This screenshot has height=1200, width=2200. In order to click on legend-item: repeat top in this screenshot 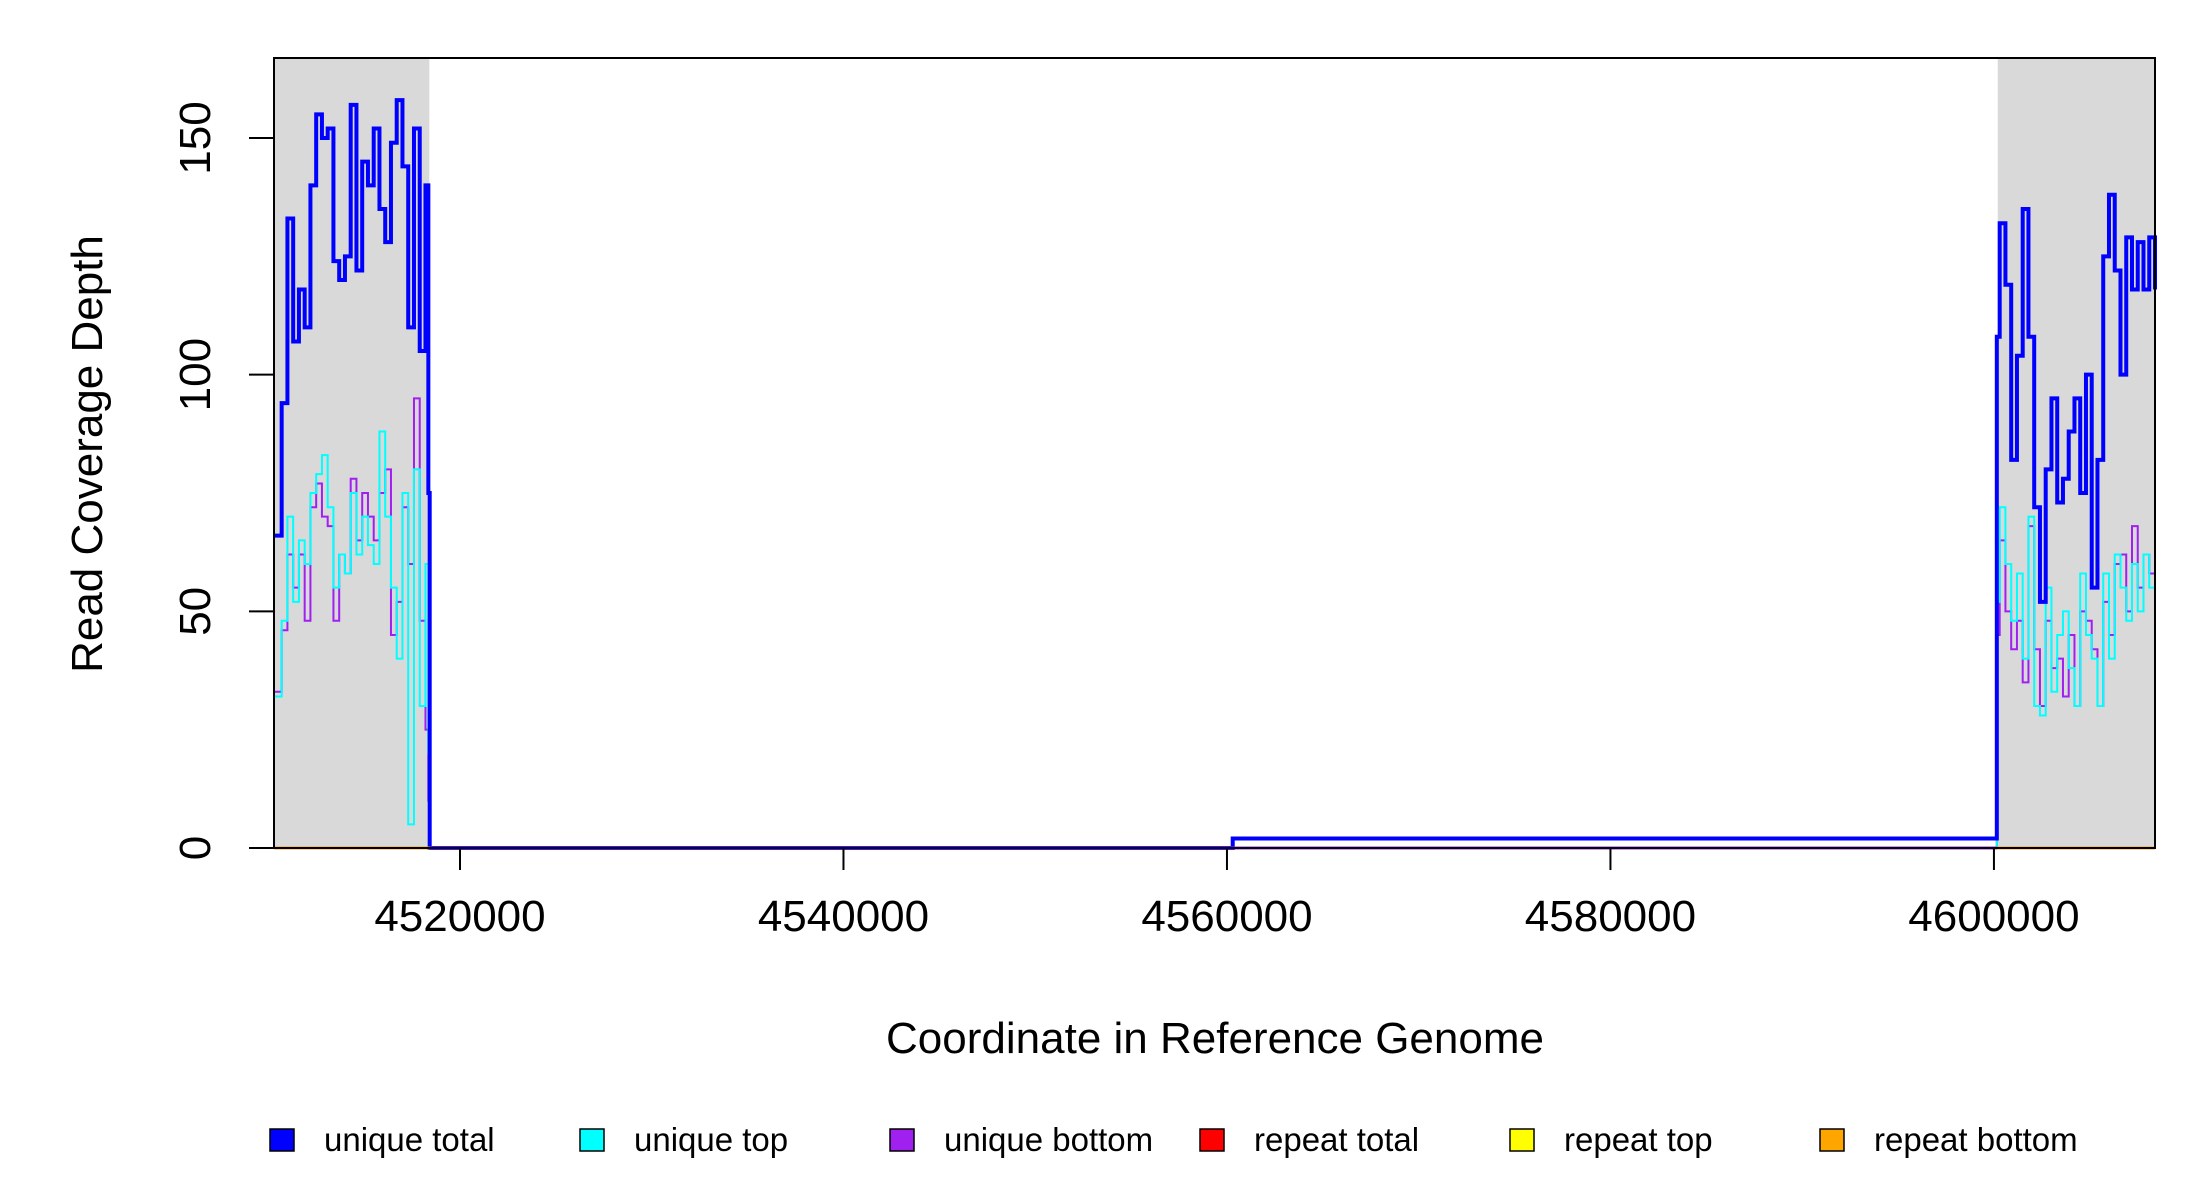, I will do `click(1611, 1139)`.